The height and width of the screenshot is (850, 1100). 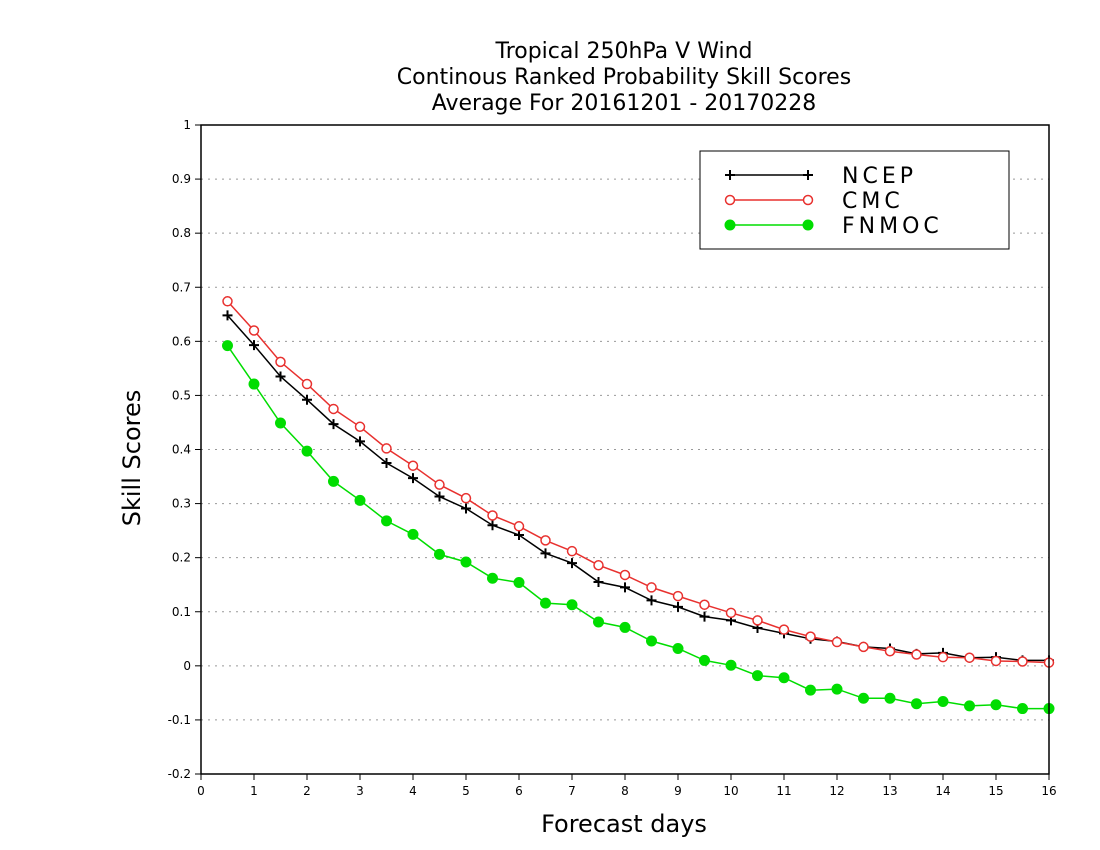 What do you see at coordinates (783, 791) in the screenshot?
I see `x-tick-label: 11` at bounding box center [783, 791].